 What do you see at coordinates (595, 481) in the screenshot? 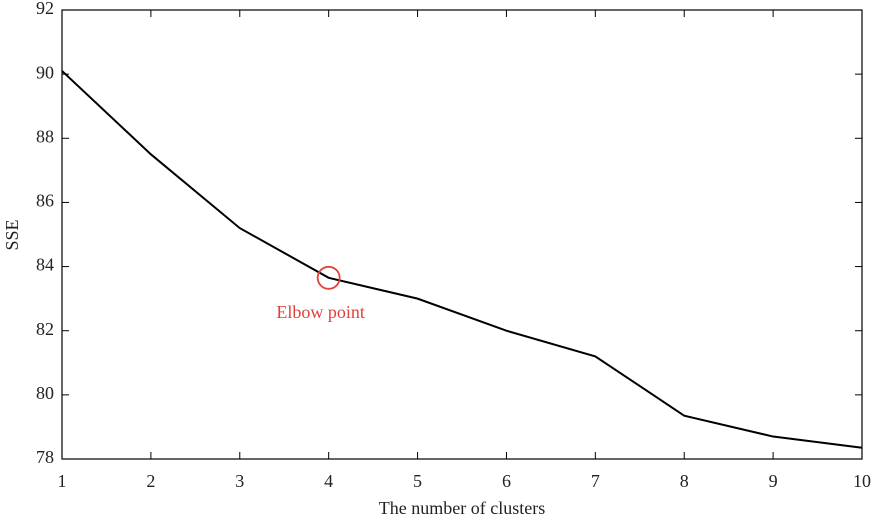
I see `x-tick-label: 7` at bounding box center [595, 481].